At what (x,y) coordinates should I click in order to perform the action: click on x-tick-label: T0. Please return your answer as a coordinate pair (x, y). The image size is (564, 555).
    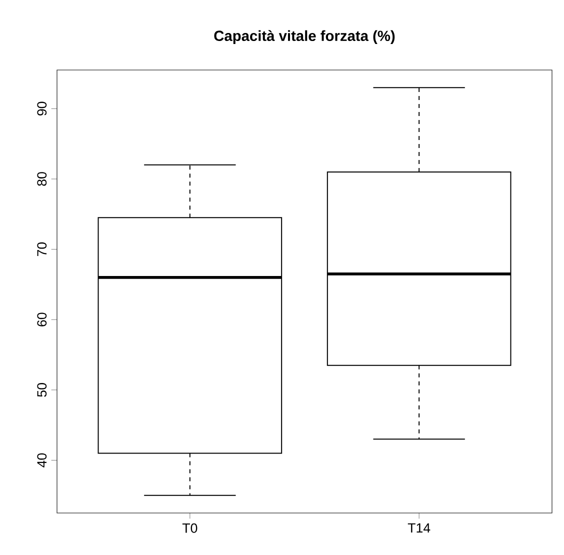
    Looking at the image, I should click on (190, 528).